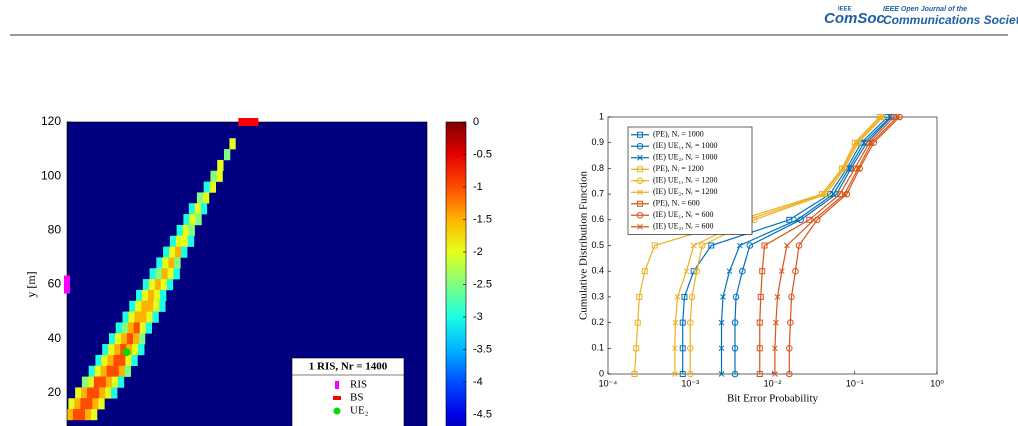 This screenshot has height=426, width=1018. Describe the element at coordinates (597, 296) in the screenshot. I see `y-tick-label: 0.3` at that location.